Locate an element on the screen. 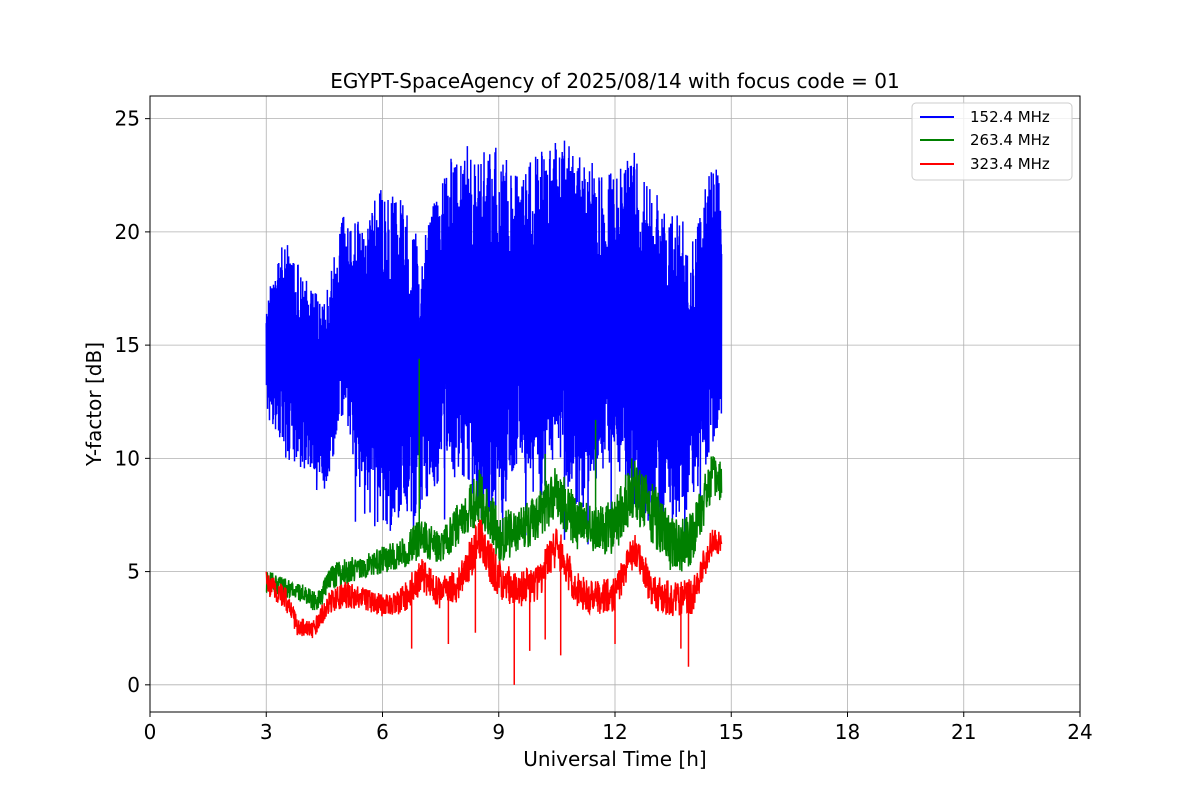 This screenshot has width=1200, height=800. x-tick-label: 21 is located at coordinates (963, 732).